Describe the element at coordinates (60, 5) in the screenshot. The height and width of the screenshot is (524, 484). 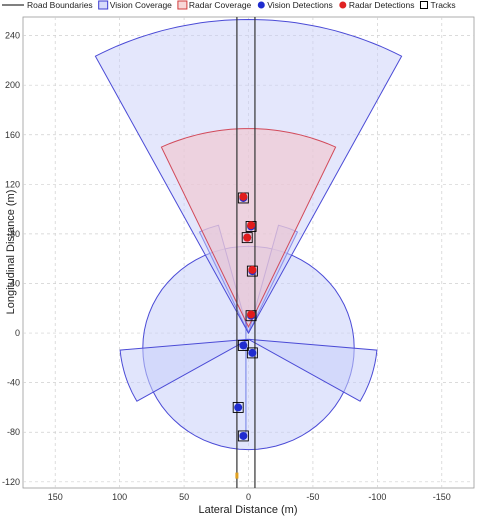
I see `legend-label: Road Boundaries` at that location.